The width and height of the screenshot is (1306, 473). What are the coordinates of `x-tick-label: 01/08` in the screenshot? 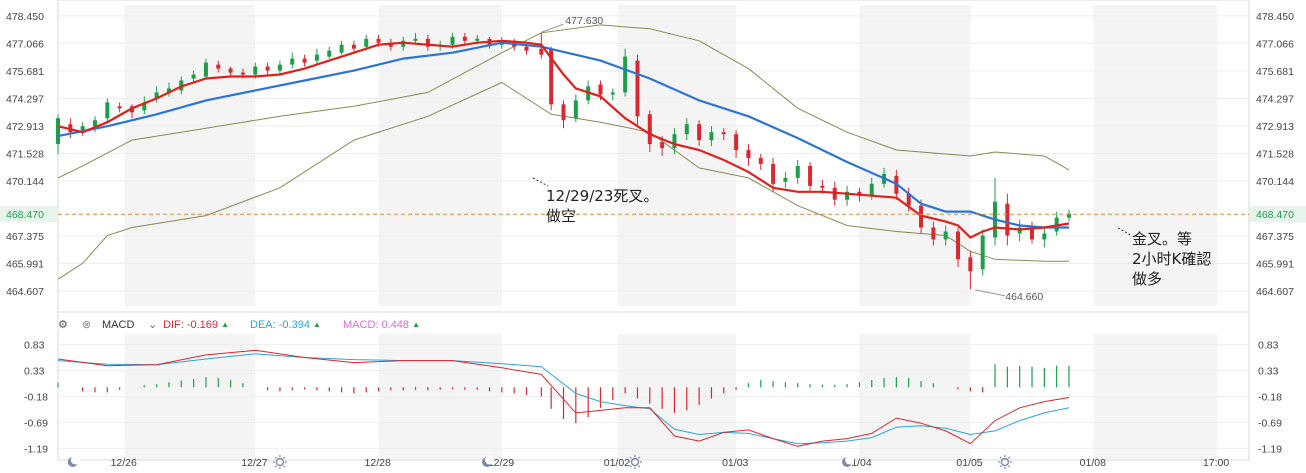 It's located at (1093, 463).